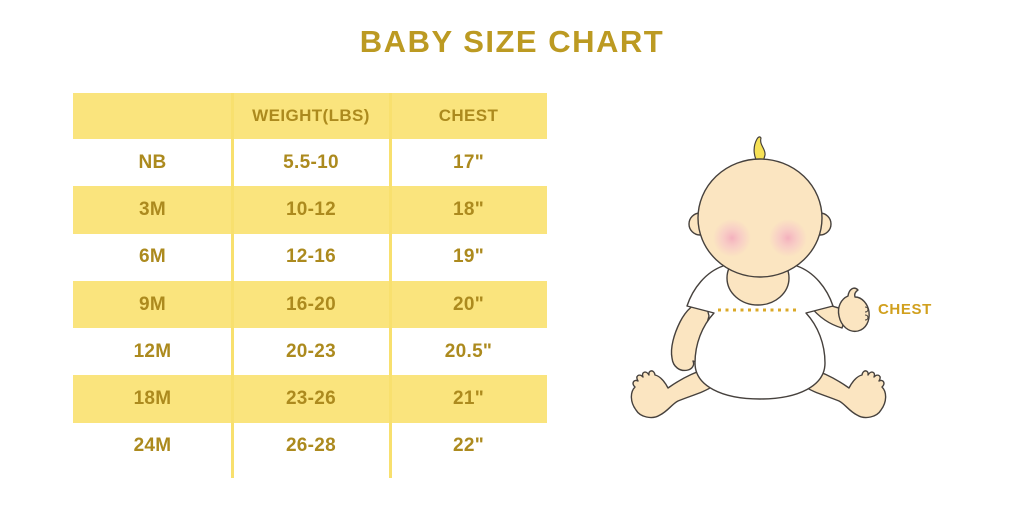  I want to click on weight-cell: 12-16, so click(311, 257).